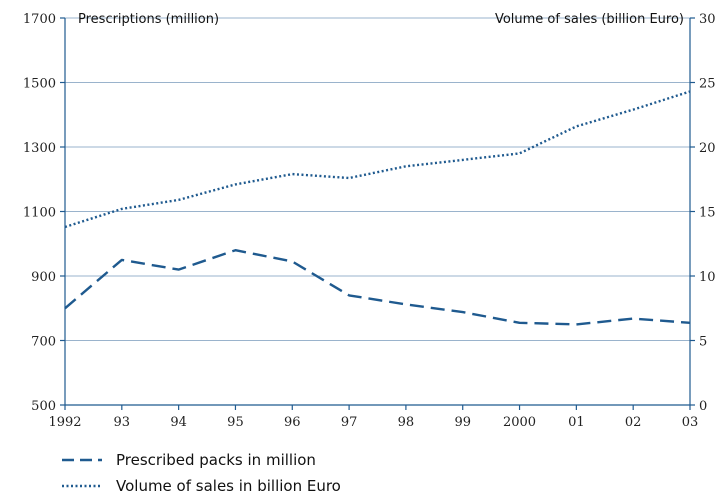 Image resolution: width=726 pixels, height=499 pixels. Describe the element at coordinates (122, 422) in the screenshot. I see `x-tick-label: 93` at that location.